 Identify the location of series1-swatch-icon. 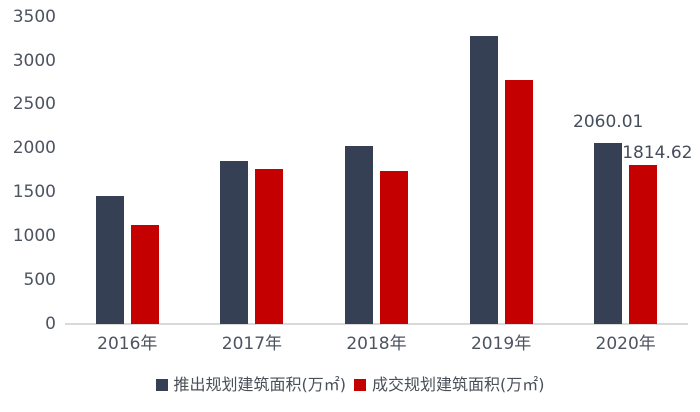
(161, 385).